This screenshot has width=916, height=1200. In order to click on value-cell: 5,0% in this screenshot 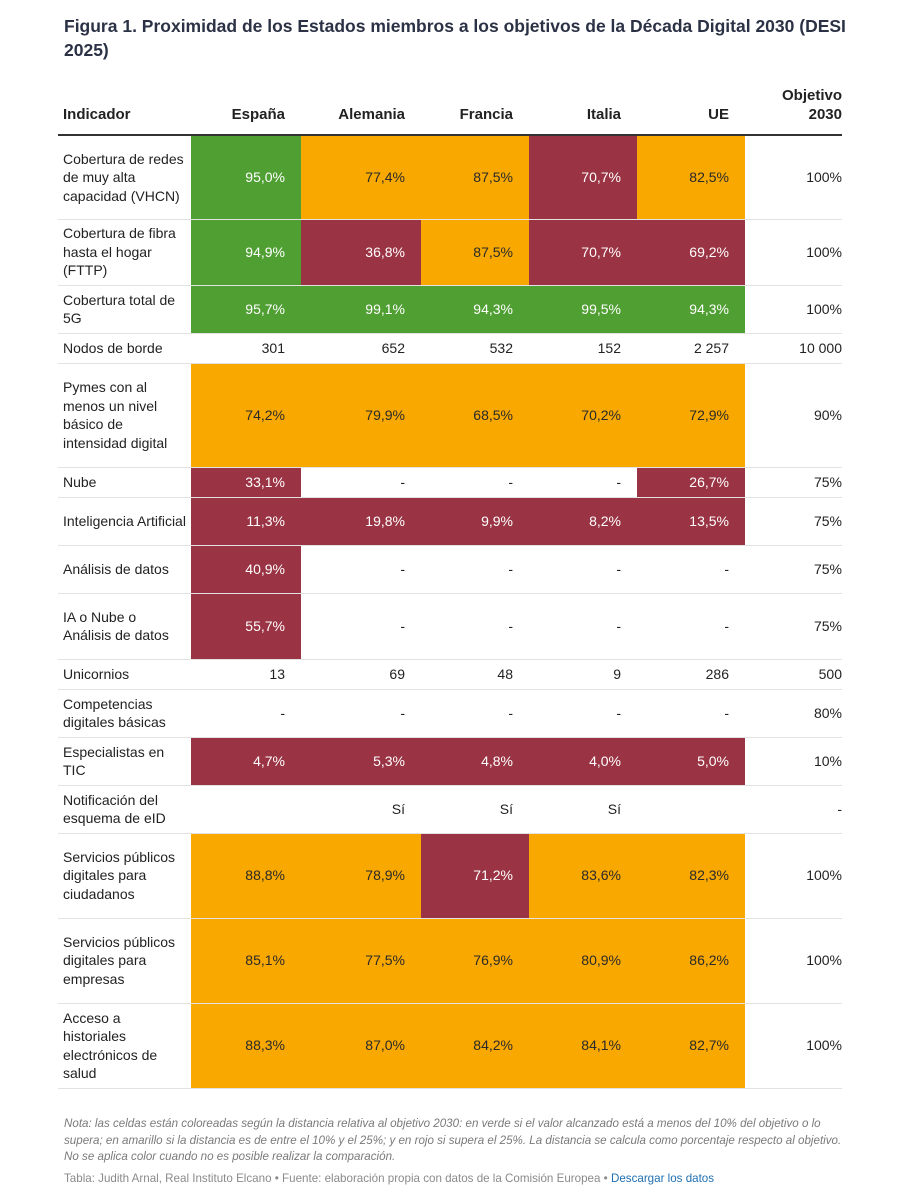, I will do `click(691, 761)`.